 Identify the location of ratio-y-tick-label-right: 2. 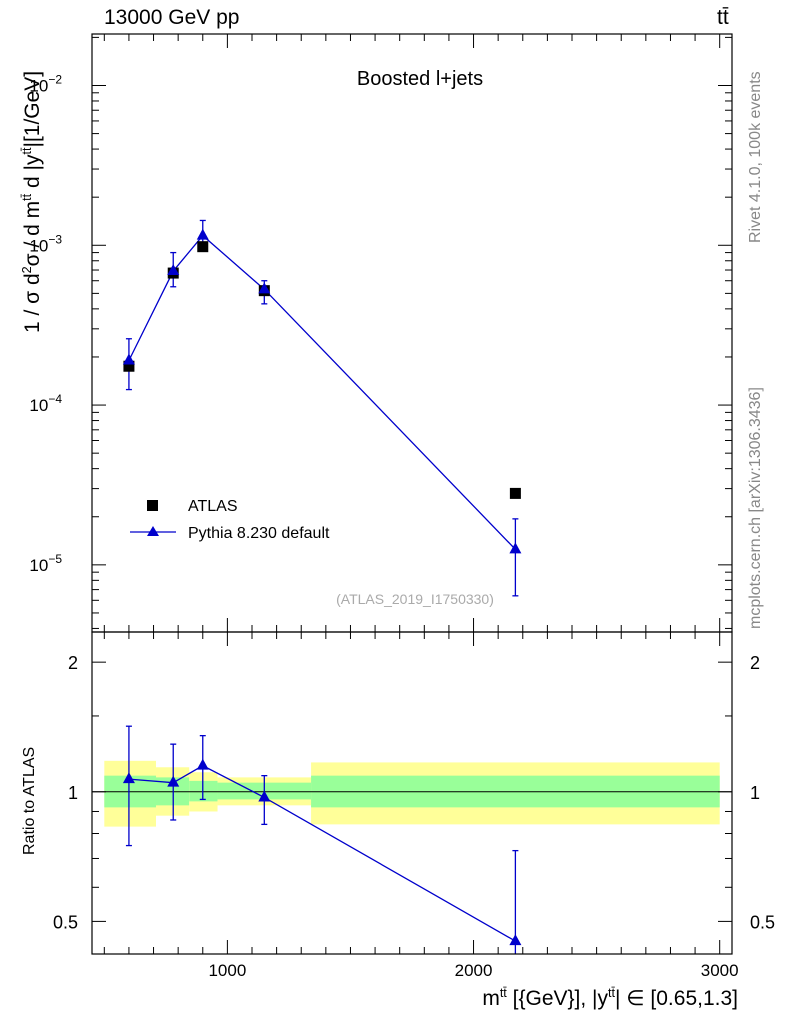
(755, 663).